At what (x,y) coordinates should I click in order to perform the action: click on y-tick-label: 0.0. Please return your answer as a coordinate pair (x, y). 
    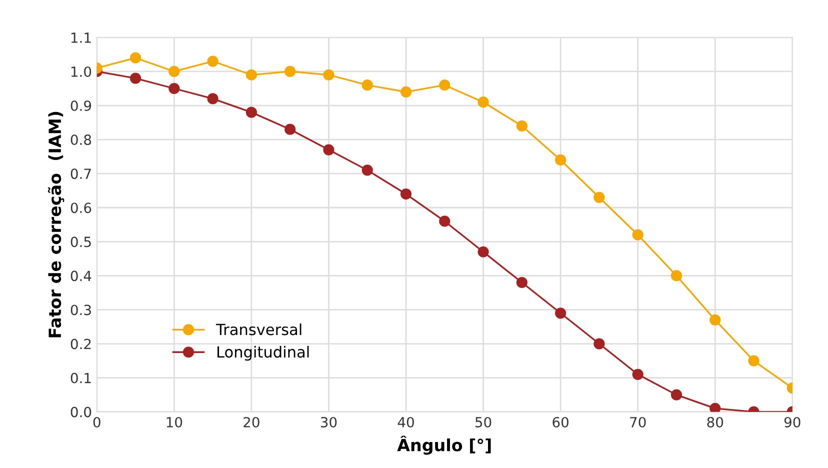
    Looking at the image, I should click on (81, 412).